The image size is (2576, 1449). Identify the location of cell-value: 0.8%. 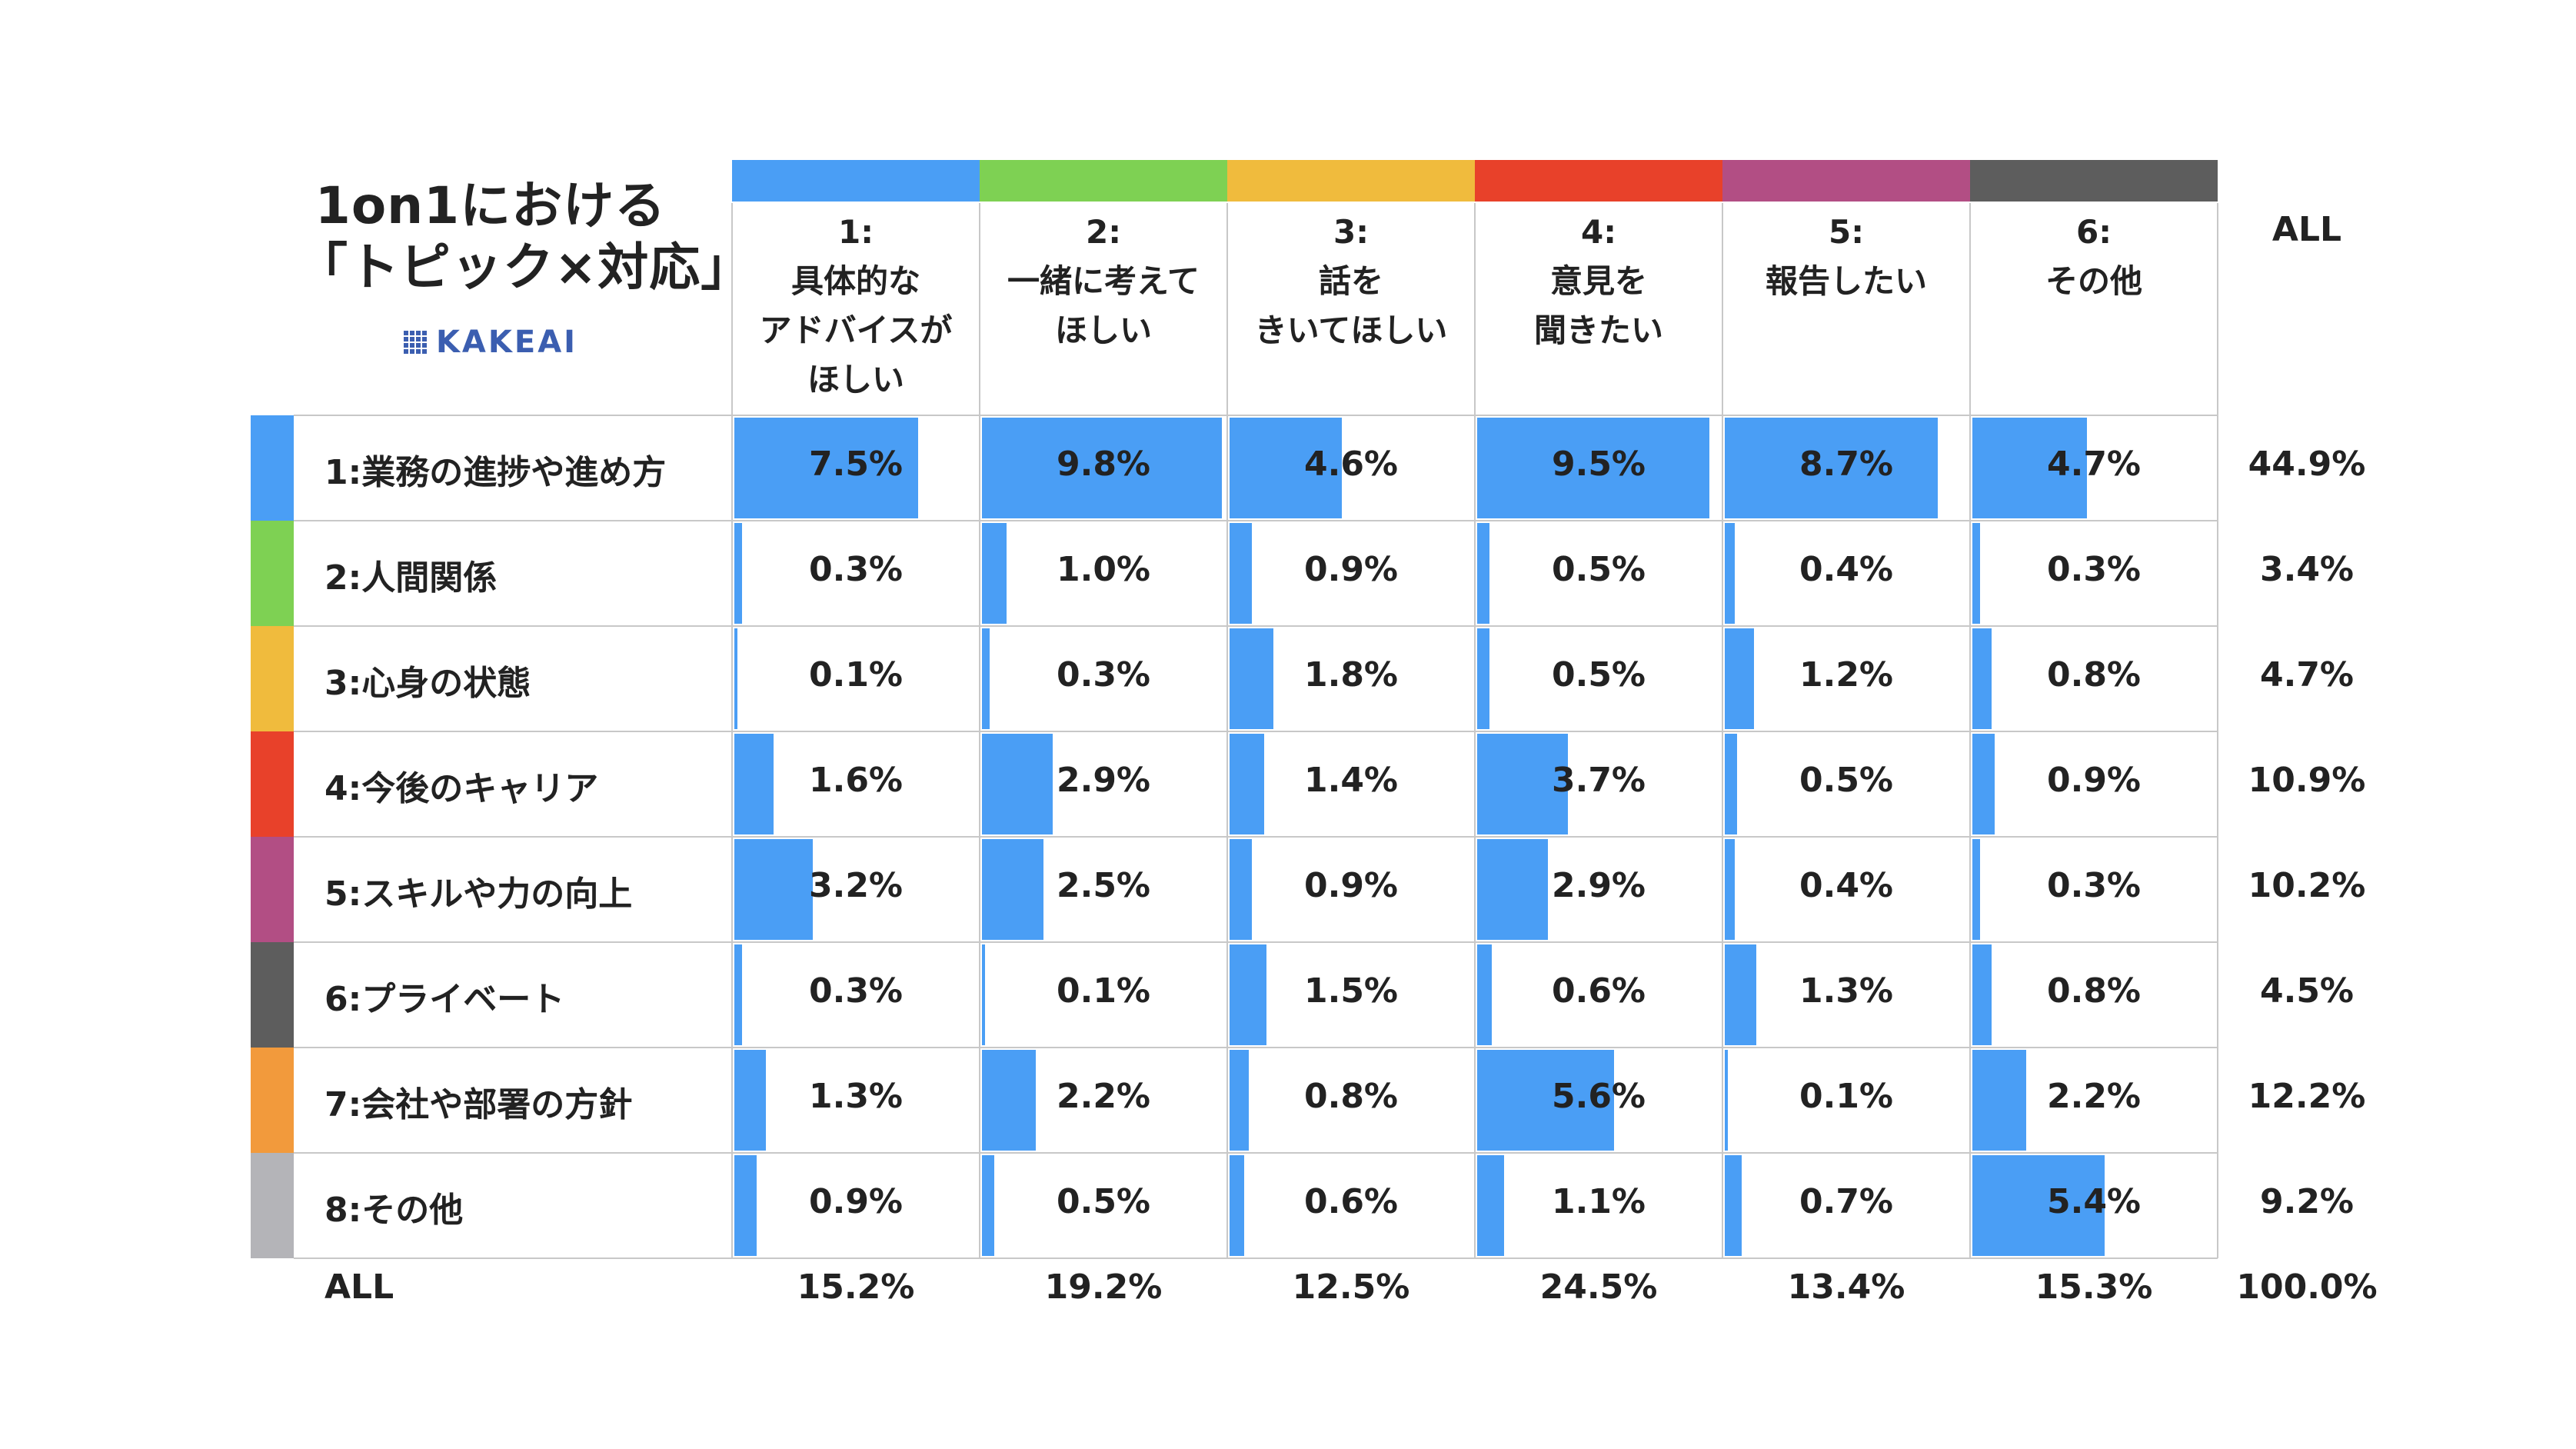
(2094, 675).